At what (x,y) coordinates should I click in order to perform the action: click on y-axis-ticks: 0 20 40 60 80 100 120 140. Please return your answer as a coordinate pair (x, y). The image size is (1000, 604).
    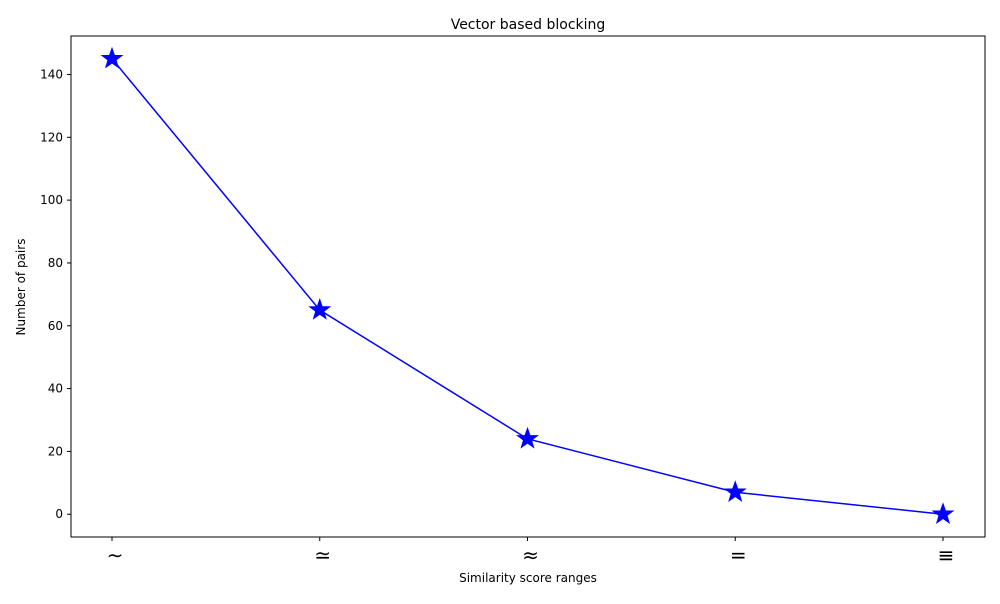
    Looking at the image, I should click on (55, 294).